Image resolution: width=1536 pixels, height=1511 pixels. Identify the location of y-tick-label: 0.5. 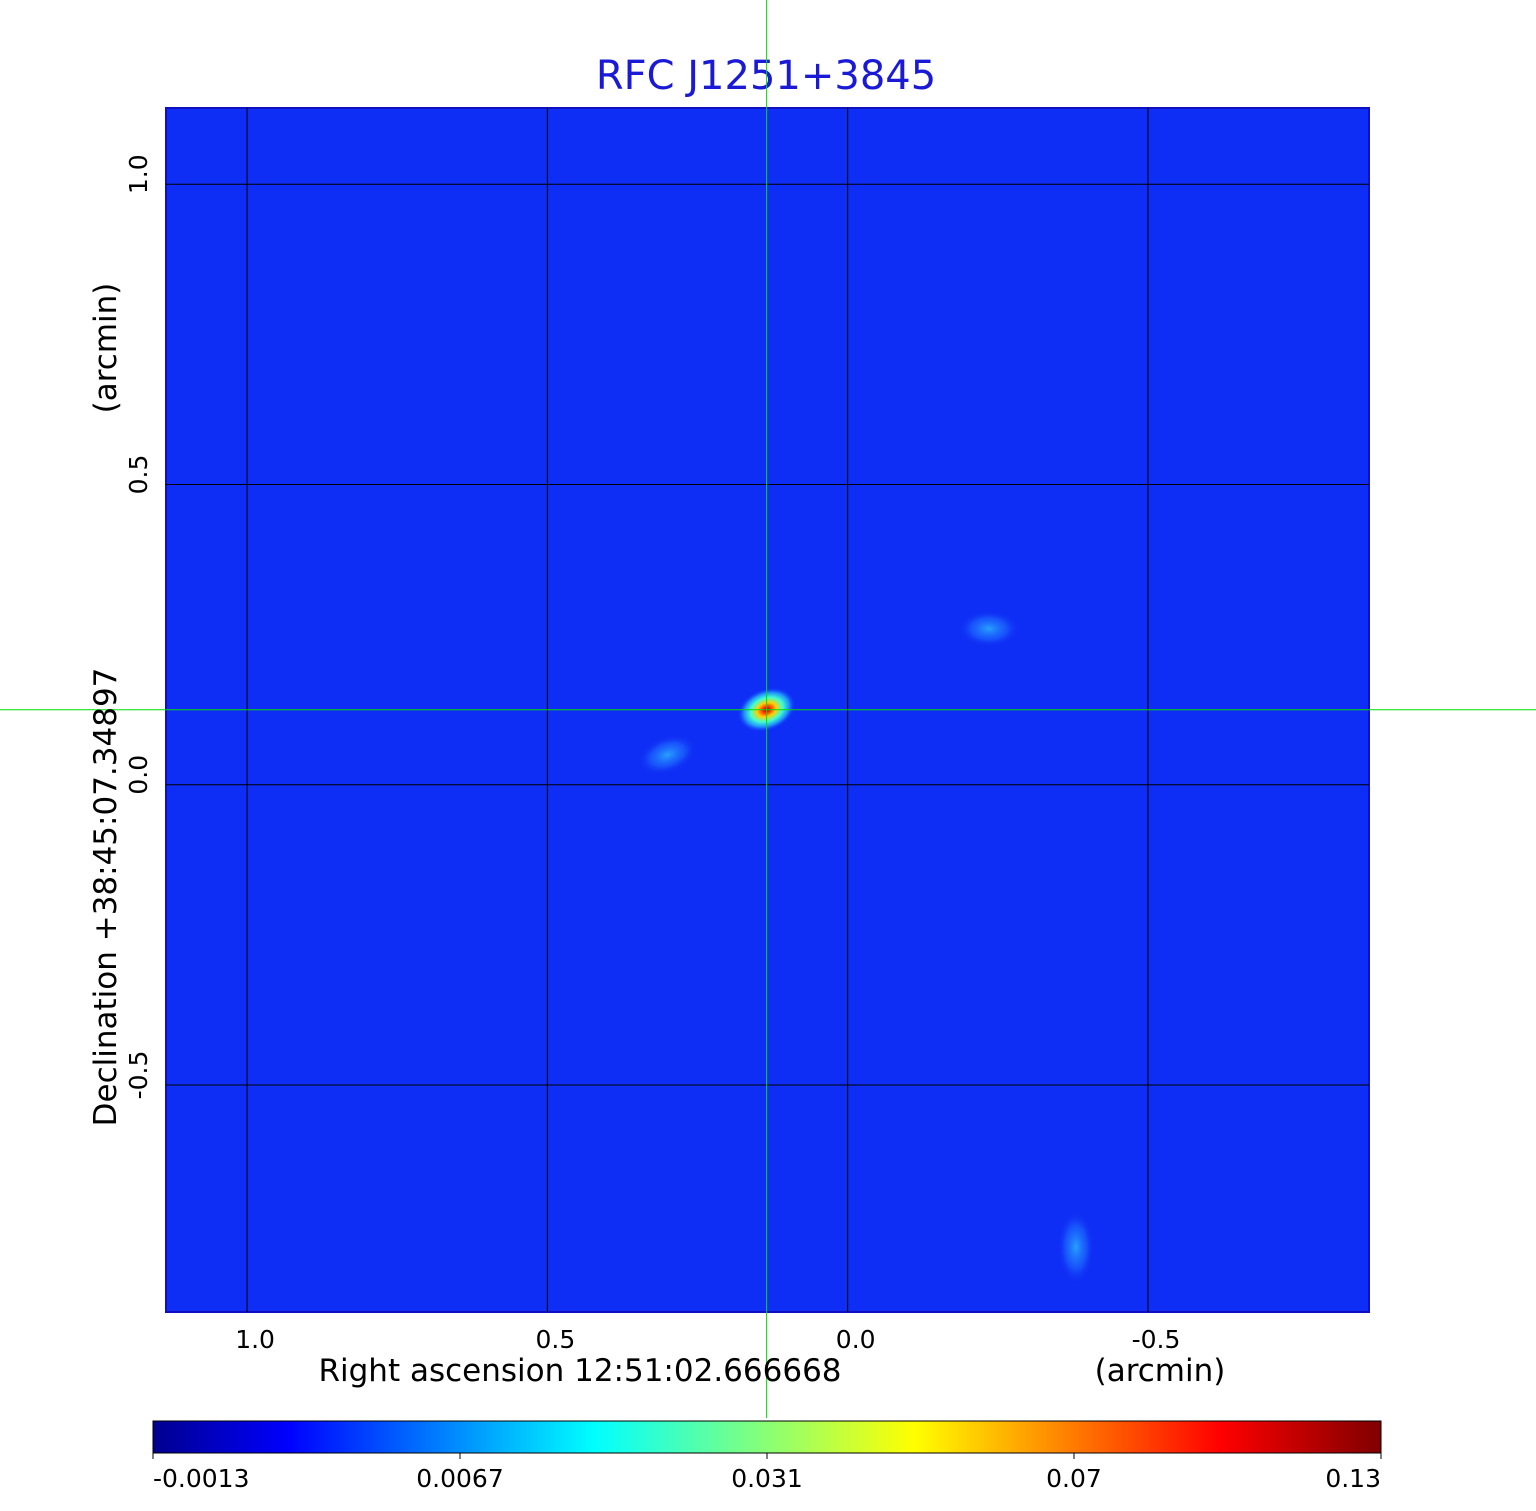
(138, 475).